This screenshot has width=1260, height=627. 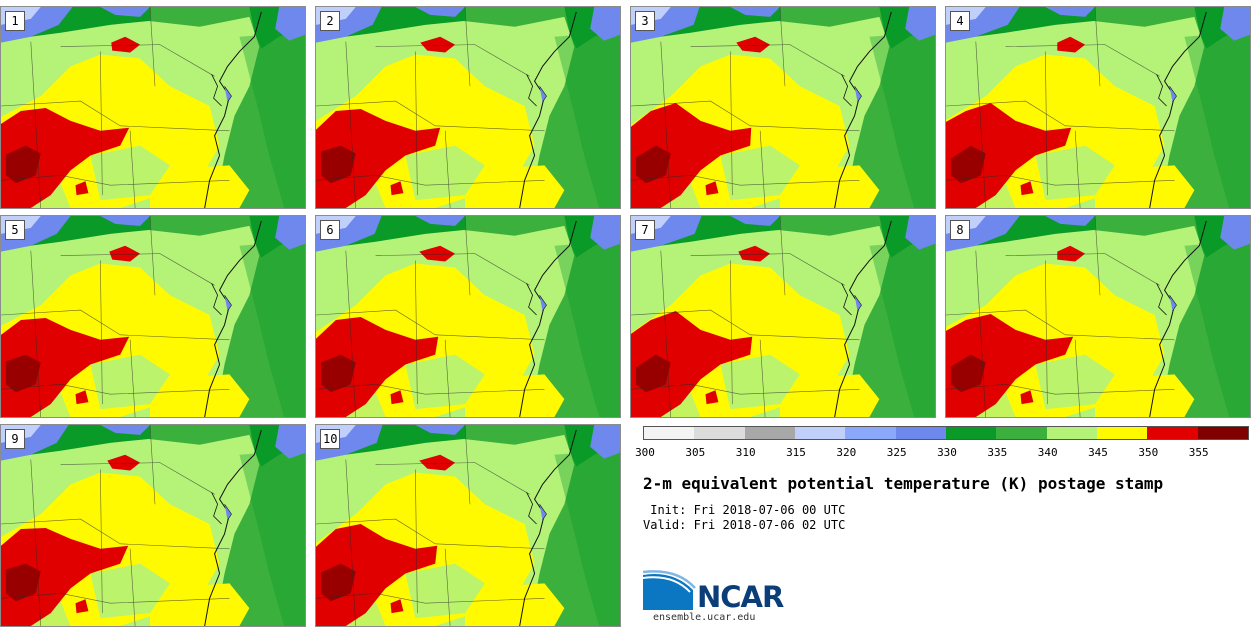 What do you see at coordinates (846, 452) in the screenshot?
I see `colorbar-tick-label: 320` at bounding box center [846, 452].